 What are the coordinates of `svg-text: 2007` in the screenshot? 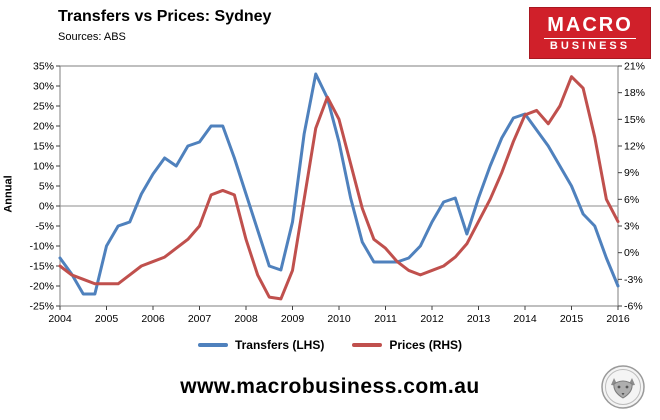 It's located at (200, 319).